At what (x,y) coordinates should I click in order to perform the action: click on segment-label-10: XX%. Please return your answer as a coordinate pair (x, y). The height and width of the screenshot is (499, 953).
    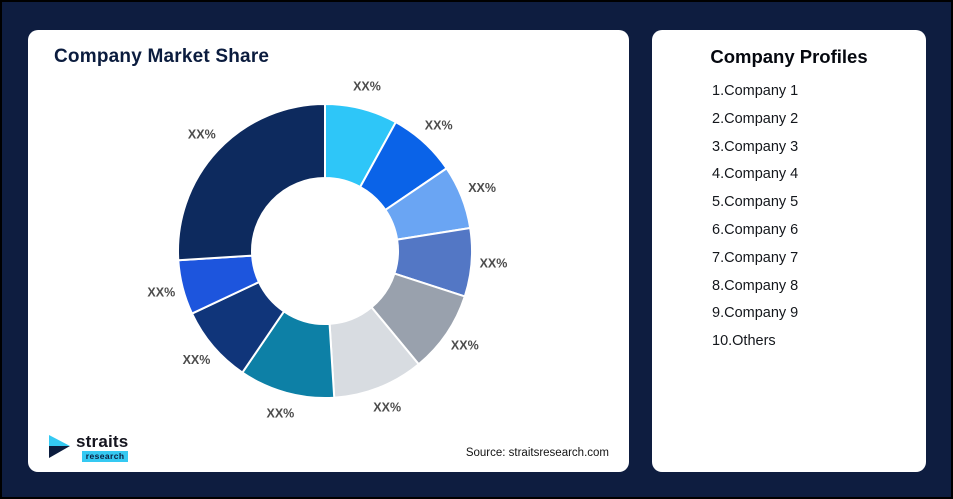
    Looking at the image, I should click on (202, 135).